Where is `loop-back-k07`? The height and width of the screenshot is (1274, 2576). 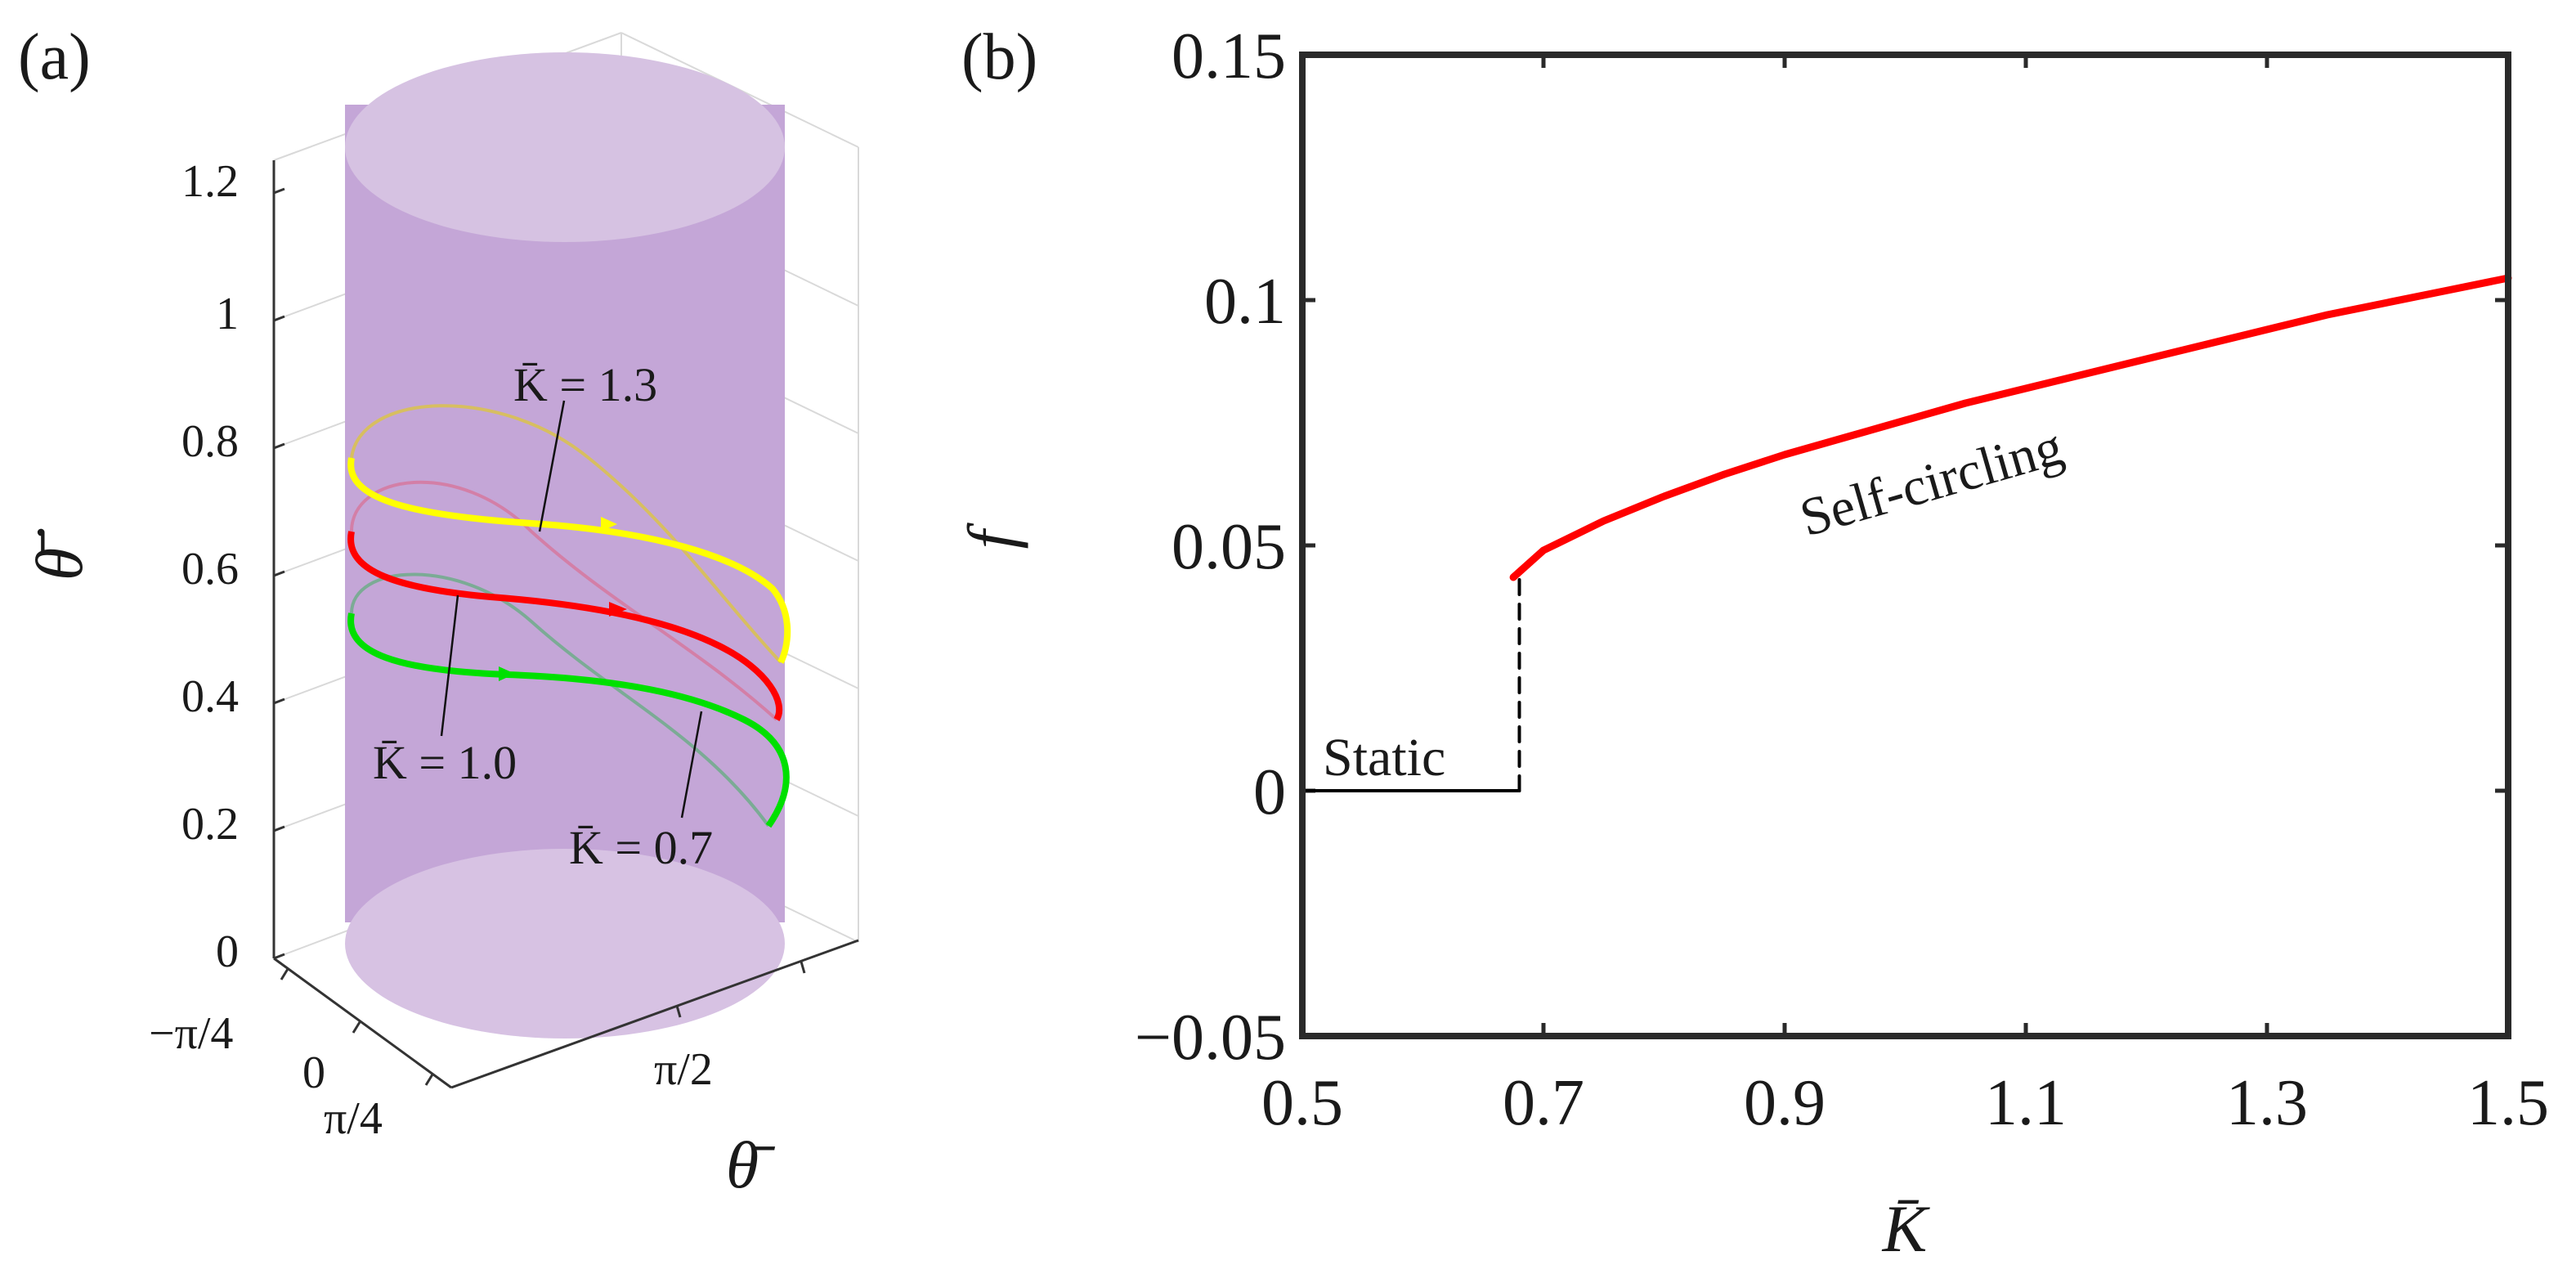 loop-back-k07 is located at coordinates (560, 700).